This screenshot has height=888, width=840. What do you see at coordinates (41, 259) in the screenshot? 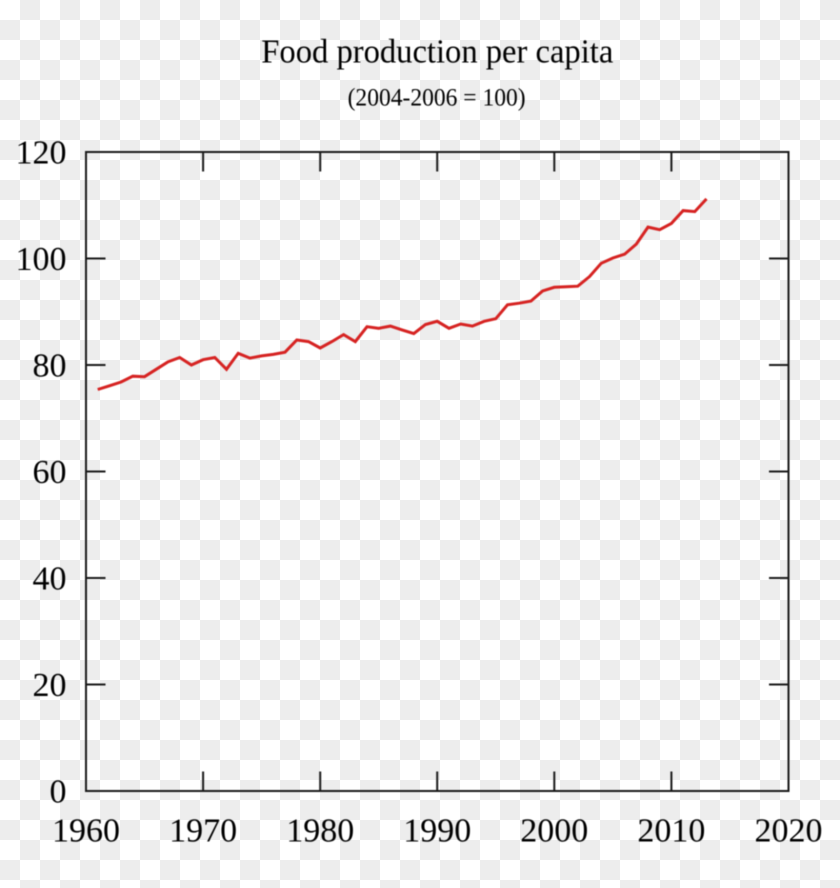
I see `svg-text: 100` at bounding box center [41, 259].